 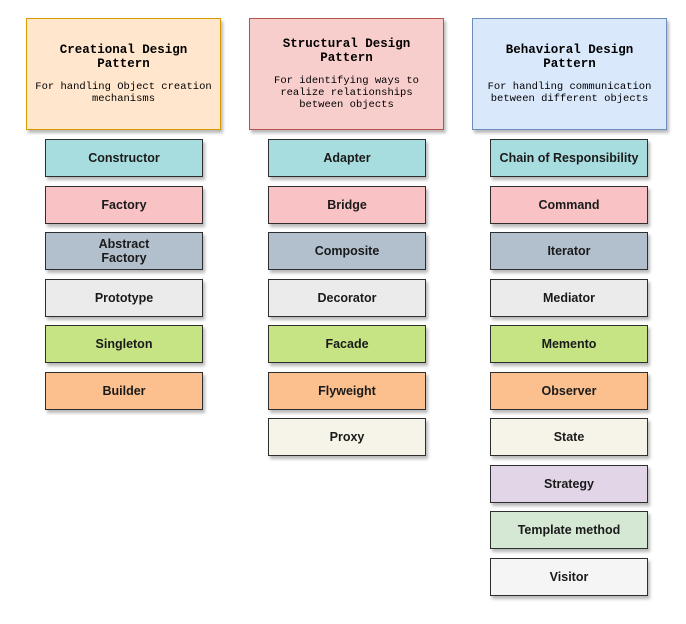 I want to click on pattern-label: State, so click(x=569, y=437).